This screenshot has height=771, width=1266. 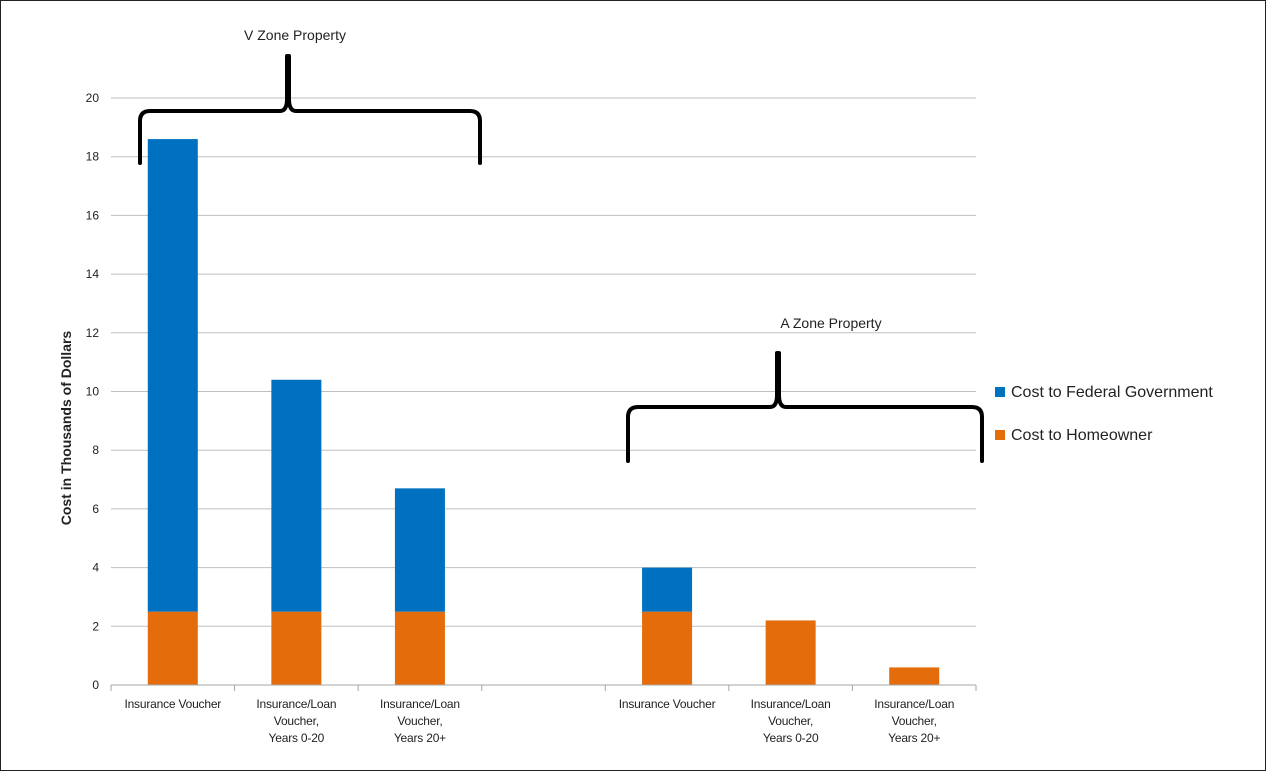 What do you see at coordinates (543, 687) in the screenshot?
I see `x-axis` at bounding box center [543, 687].